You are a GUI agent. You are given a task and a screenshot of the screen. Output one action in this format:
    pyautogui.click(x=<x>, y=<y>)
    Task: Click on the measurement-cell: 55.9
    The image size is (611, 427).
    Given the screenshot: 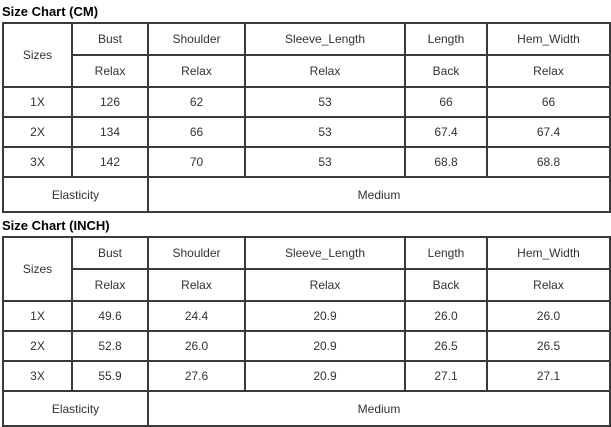 What is the action you would take?
    pyautogui.click(x=110, y=376)
    